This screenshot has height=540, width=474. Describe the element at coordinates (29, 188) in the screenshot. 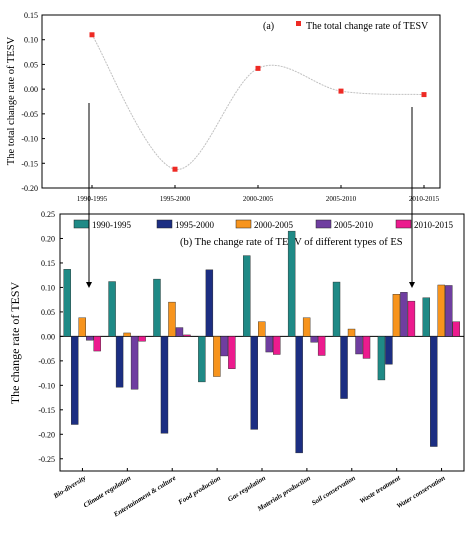

I see `panel-a-ytick-label: -0.20` at that location.